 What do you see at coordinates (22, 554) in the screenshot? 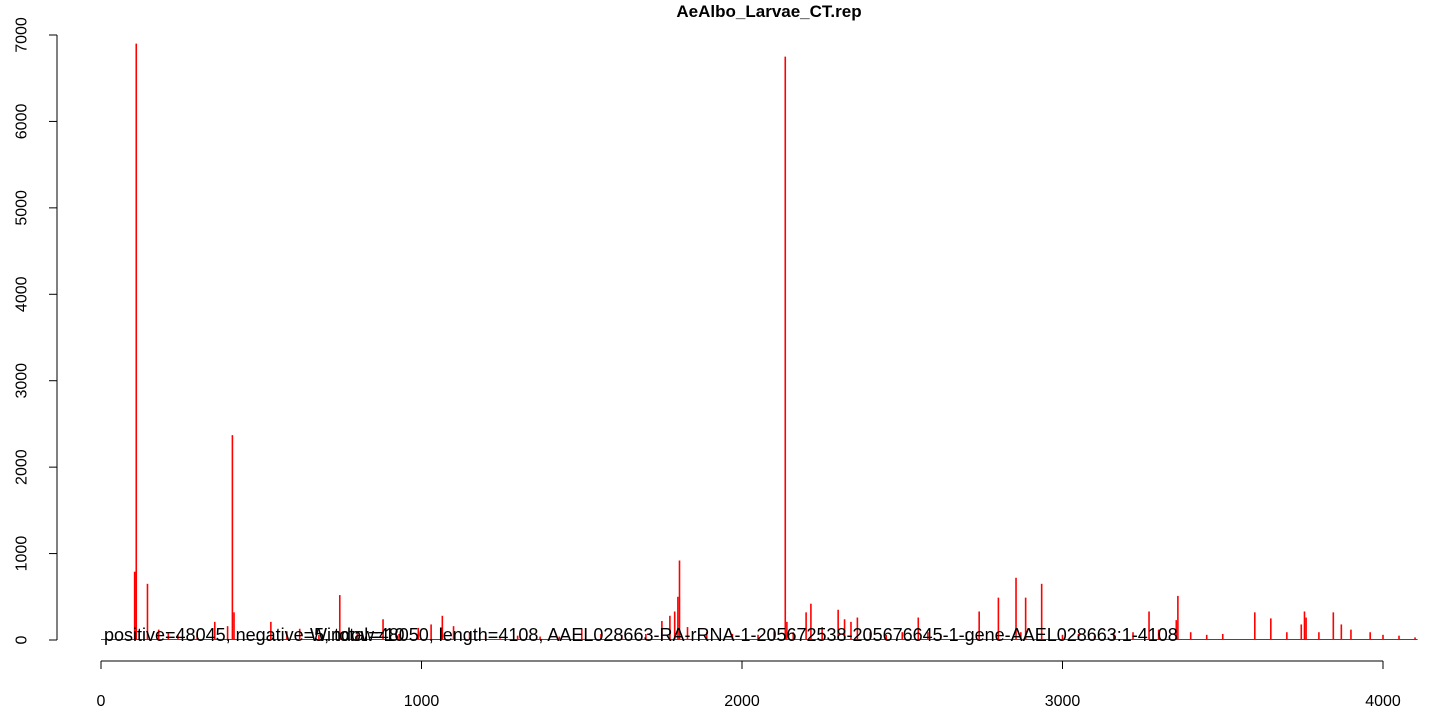
I see `y-tick-label: 1000` at bounding box center [22, 554].